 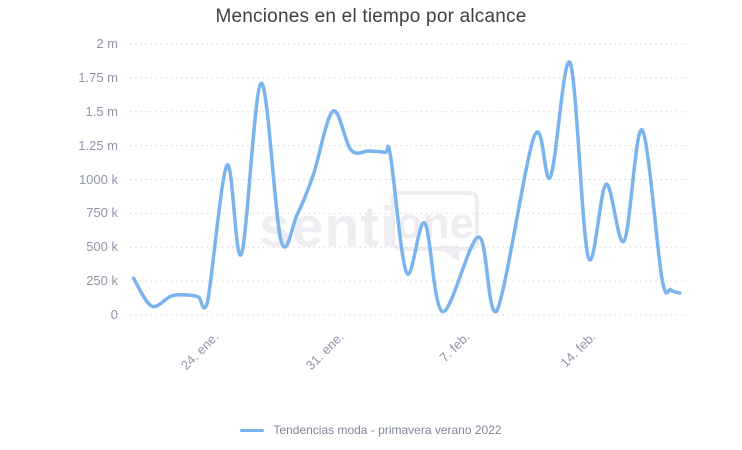 What do you see at coordinates (102, 281) in the screenshot?
I see `y-axis-label: 250 k` at bounding box center [102, 281].